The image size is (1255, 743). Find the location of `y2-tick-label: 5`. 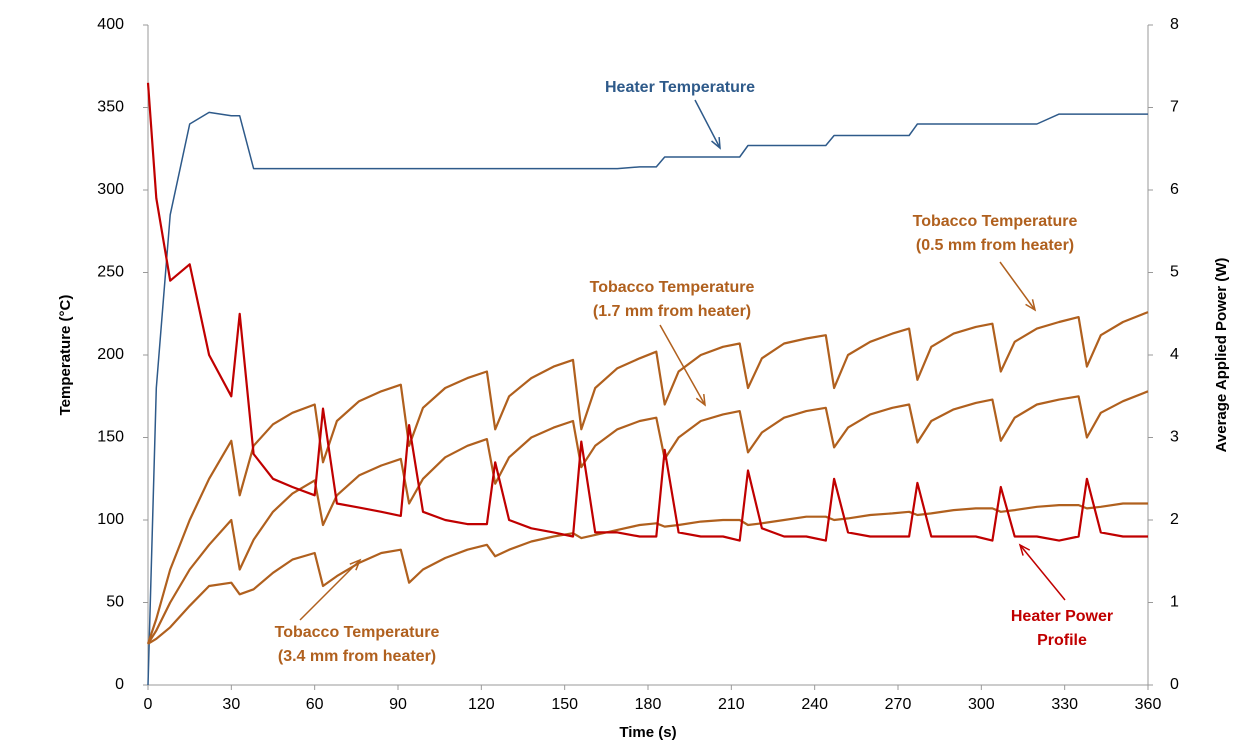

y2-tick-label: 5 is located at coordinates (1174, 272).